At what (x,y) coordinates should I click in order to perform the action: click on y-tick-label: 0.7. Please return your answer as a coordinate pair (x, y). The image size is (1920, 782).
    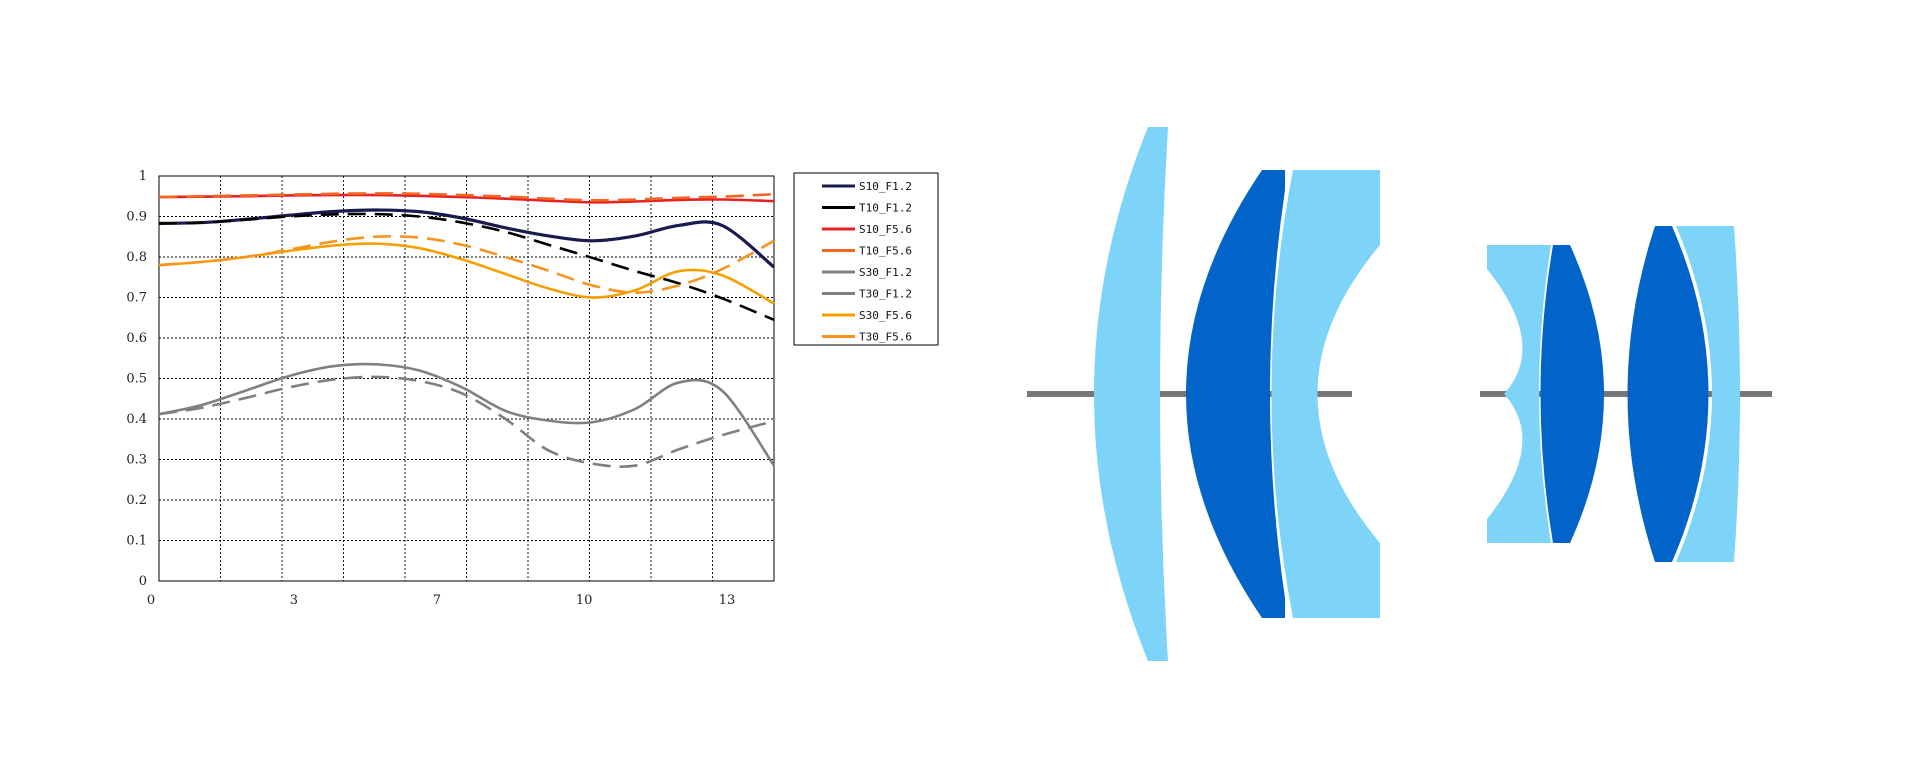
    Looking at the image, I should click on (136, 298).